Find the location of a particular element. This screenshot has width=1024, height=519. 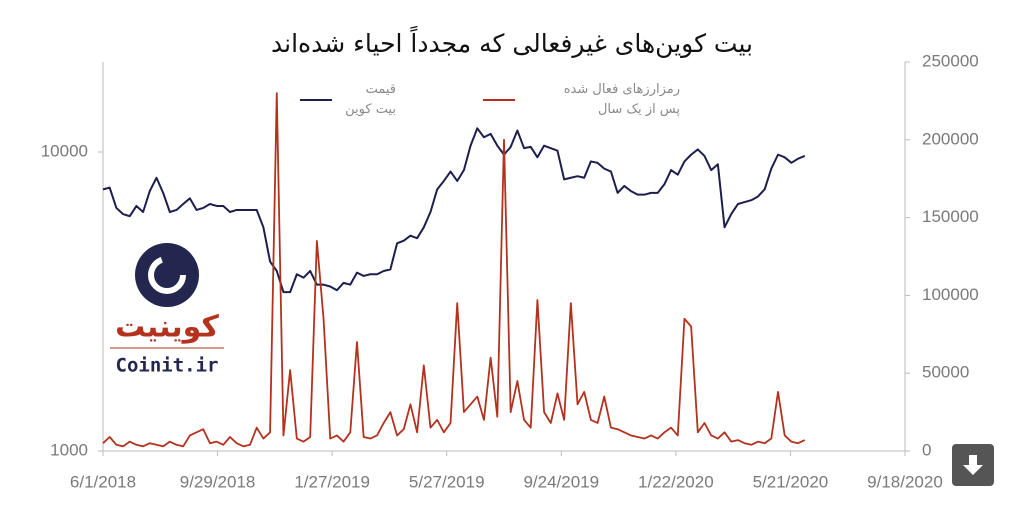

download-button is located at coordinates (973, 465).